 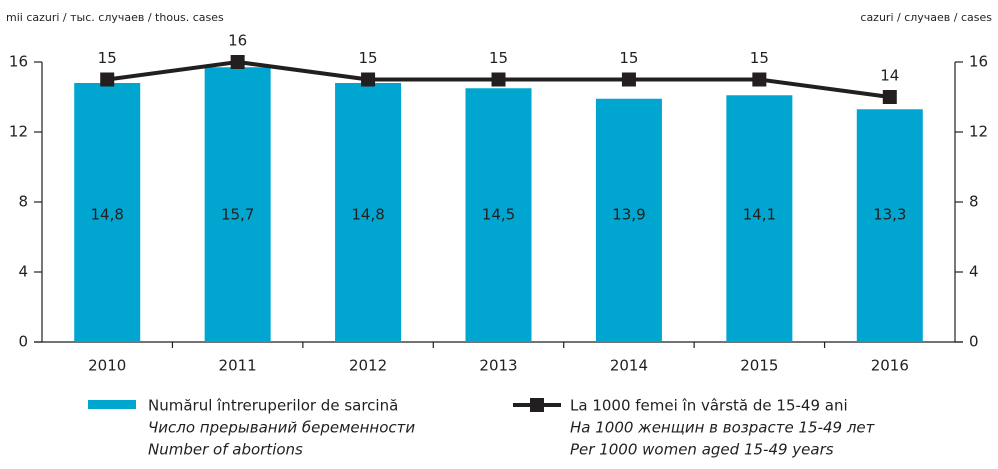 I want to click on legend-label: La 1000 femei în vârstă de 15-49 ani, so click(x=709, y=406).